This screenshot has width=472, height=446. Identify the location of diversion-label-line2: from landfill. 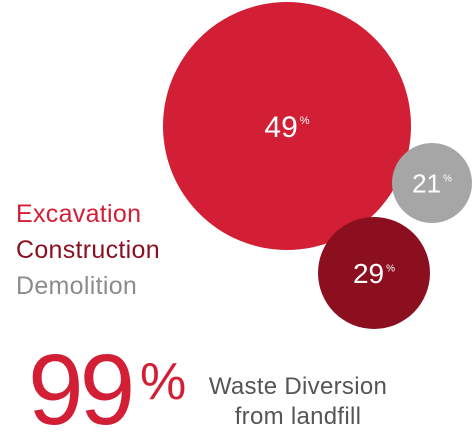
(298, 416).